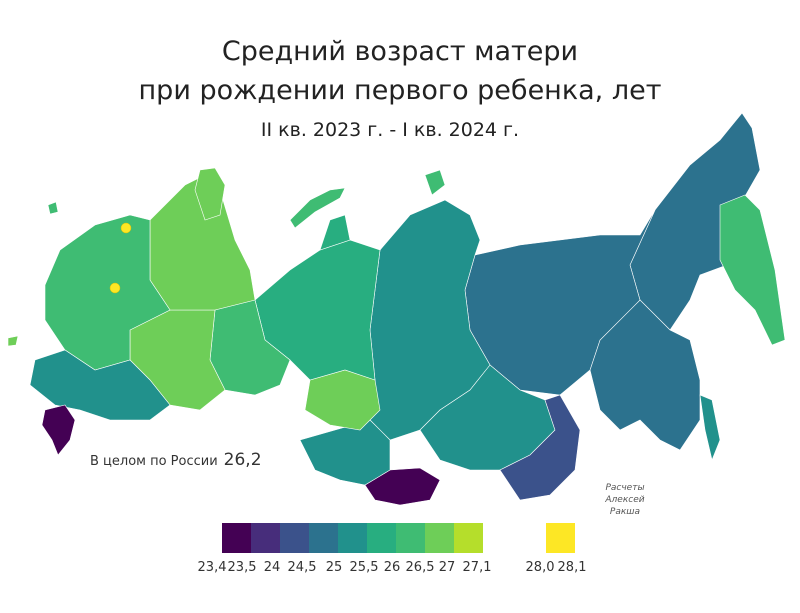 This screenshot has width=800, height=613. Describe the element at coordinates (752, 270) in the screenshot. I see `region-kamchatka` at that location.